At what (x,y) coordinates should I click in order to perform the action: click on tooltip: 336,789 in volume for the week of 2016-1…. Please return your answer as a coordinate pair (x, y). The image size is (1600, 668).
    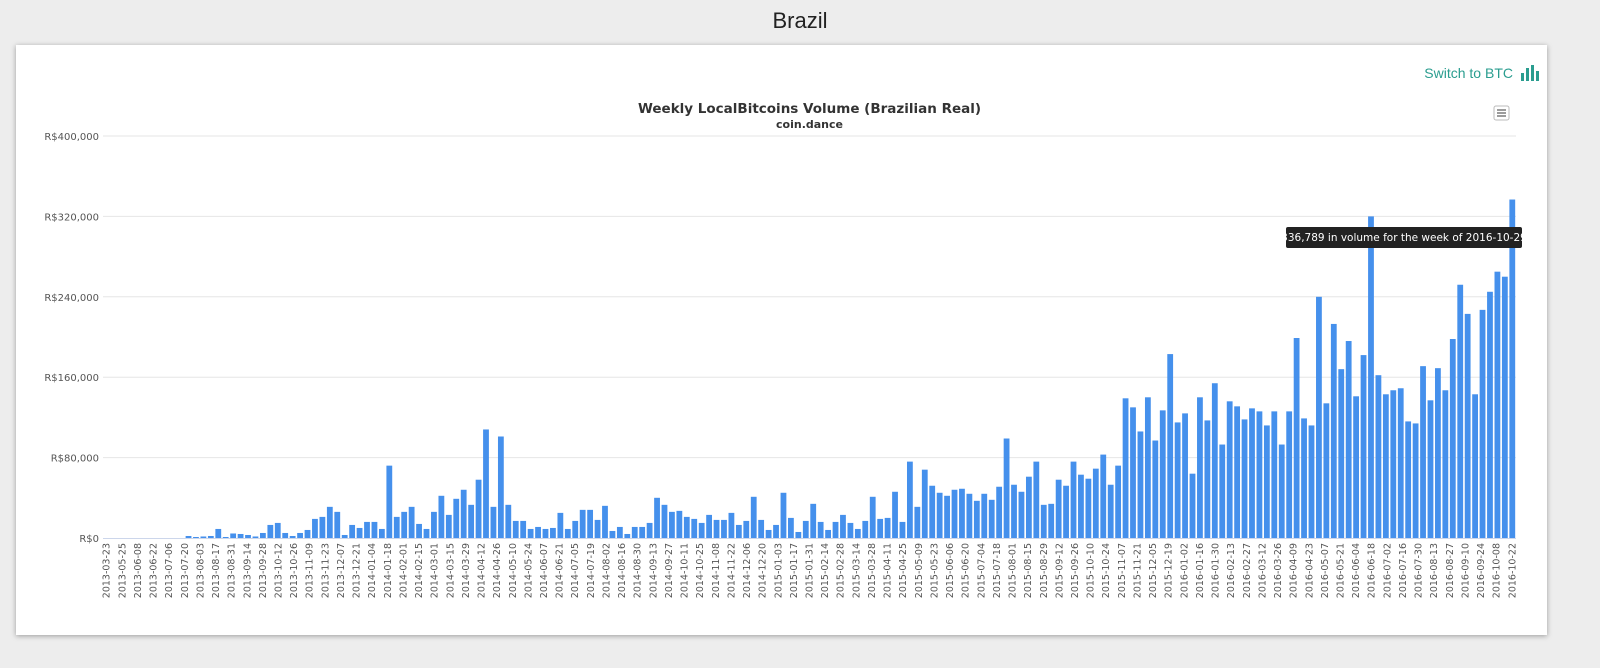
    Looking at the image, I should click on (1404, 237).